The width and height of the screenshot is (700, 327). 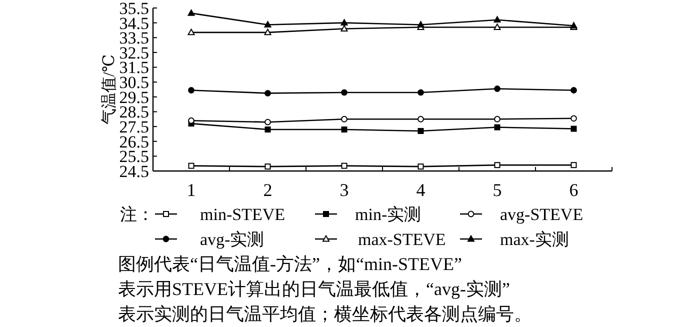 I want to click on legend-title: 注：, so click(x=137, y=214).